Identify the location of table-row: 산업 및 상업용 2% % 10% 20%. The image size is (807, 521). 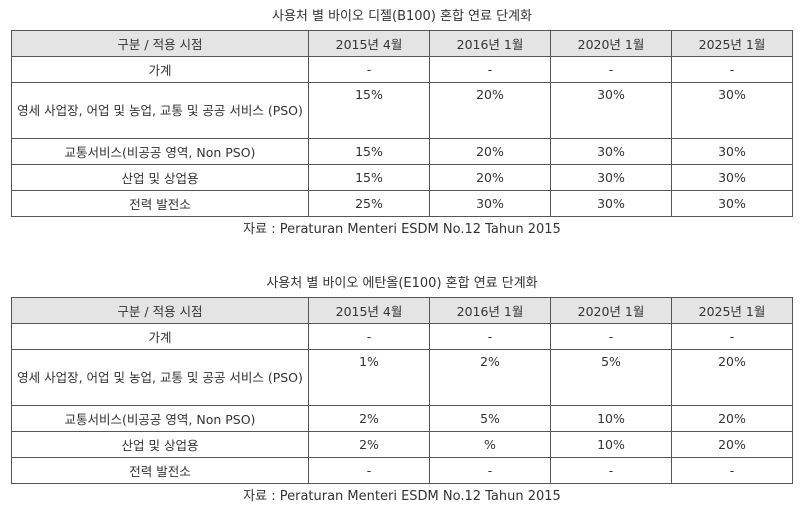
(402, 444).